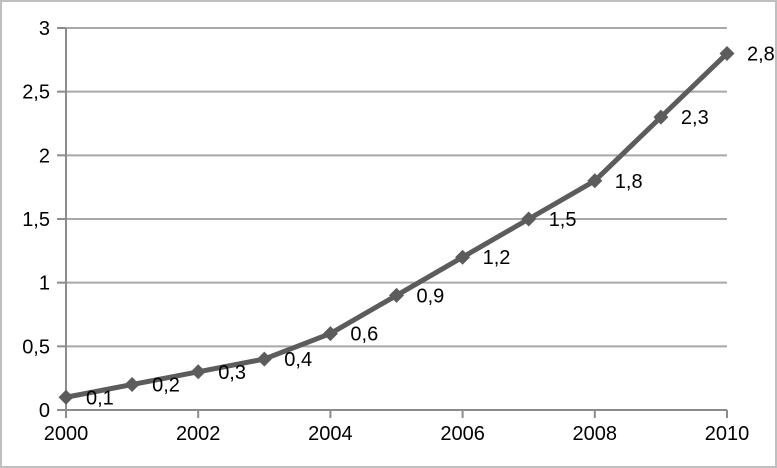  Describe the element at coordinates (166, 386) in the screenshot. I see `data-label: 0,2` at that location.